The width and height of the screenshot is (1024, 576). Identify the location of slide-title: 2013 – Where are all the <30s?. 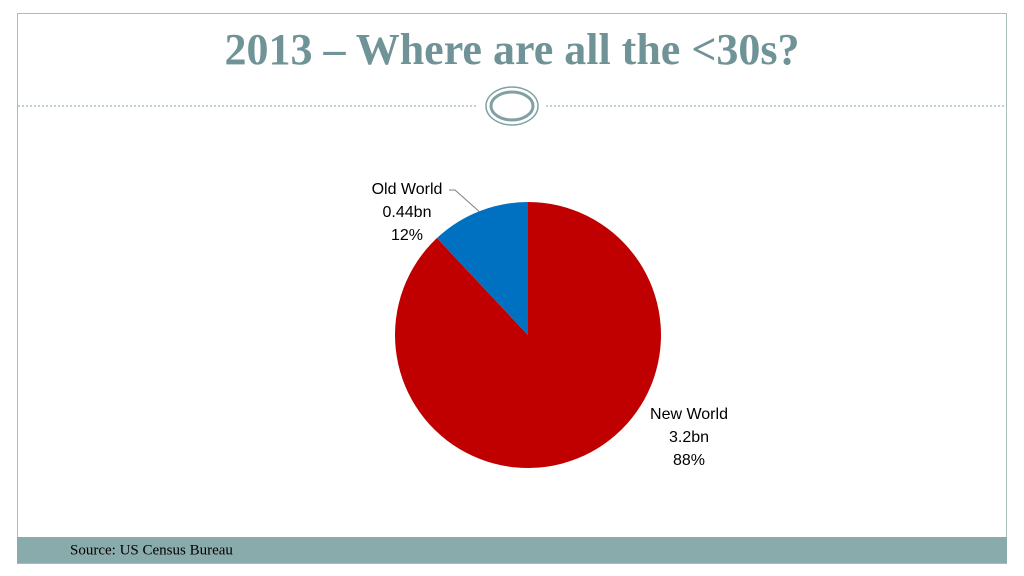
(511, 49).